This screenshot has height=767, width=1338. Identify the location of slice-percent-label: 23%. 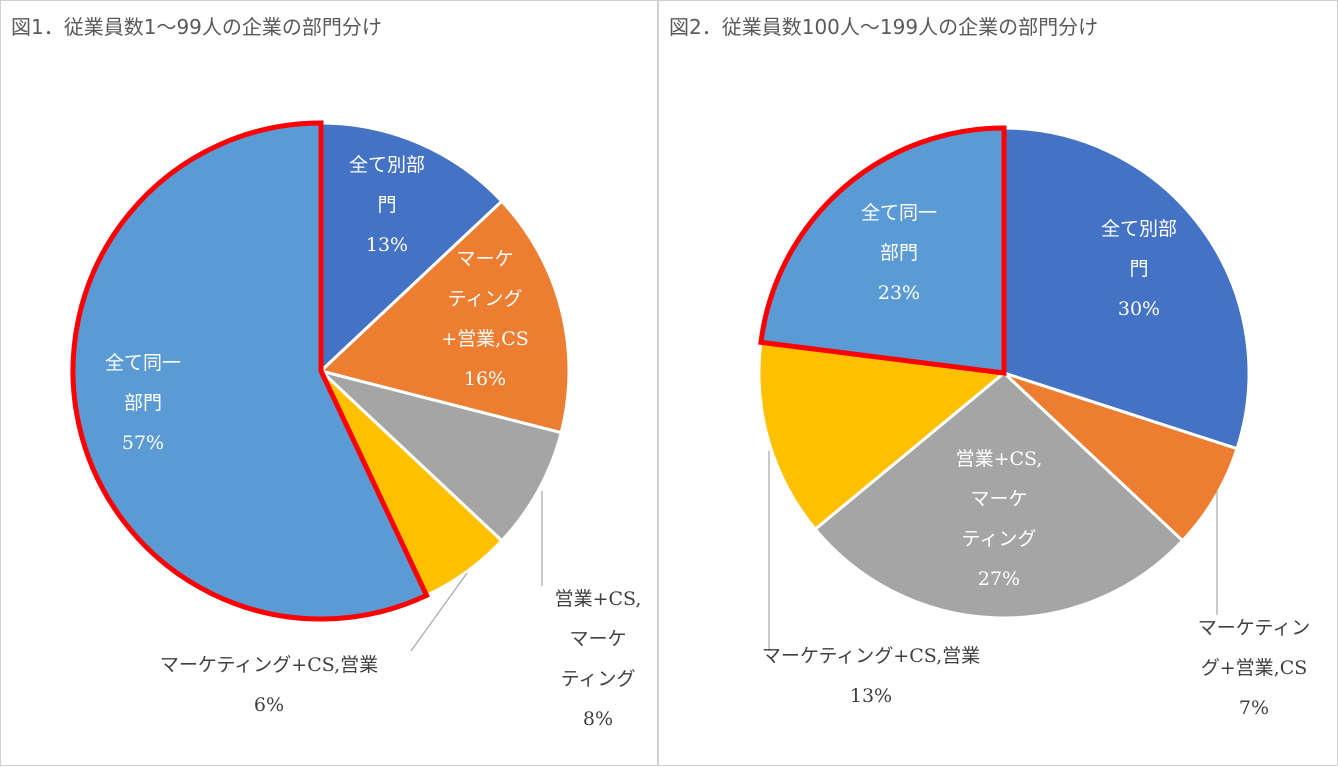
(899, 293).